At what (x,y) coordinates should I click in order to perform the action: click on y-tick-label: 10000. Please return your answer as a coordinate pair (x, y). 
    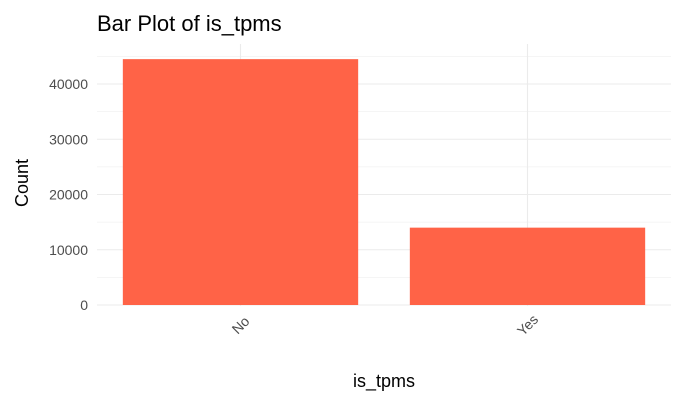
    Looking at the image, I should click on (68, 250).